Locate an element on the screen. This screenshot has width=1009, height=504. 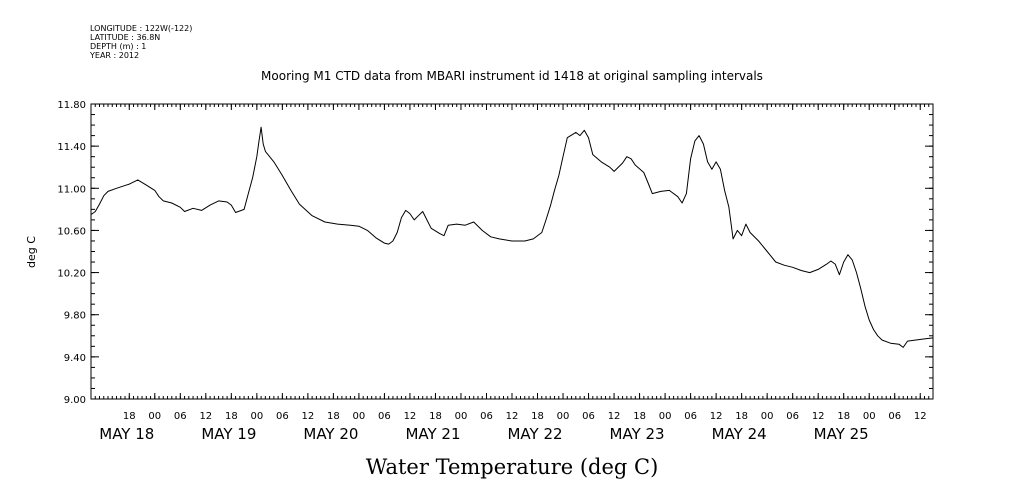
x-day-label: MAY 20 is located at coordinates (330, 434).